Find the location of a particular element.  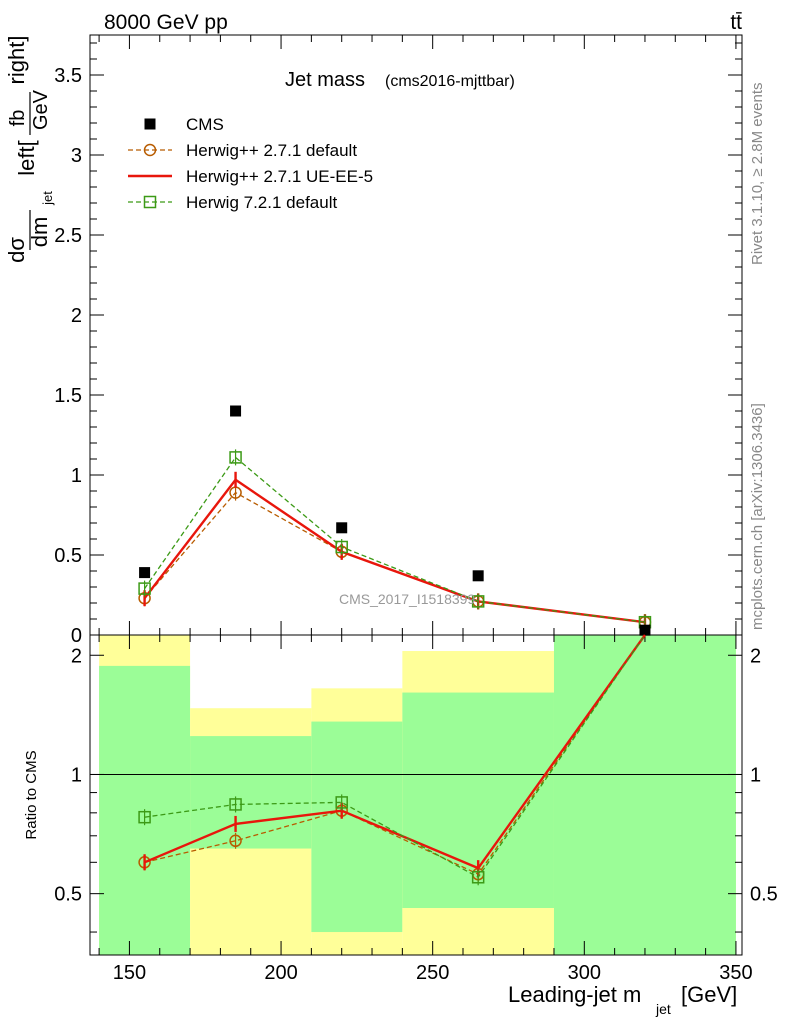

legend-entry-1: Herwig++ 2.7.1 default is located at coordinates (271, 150).